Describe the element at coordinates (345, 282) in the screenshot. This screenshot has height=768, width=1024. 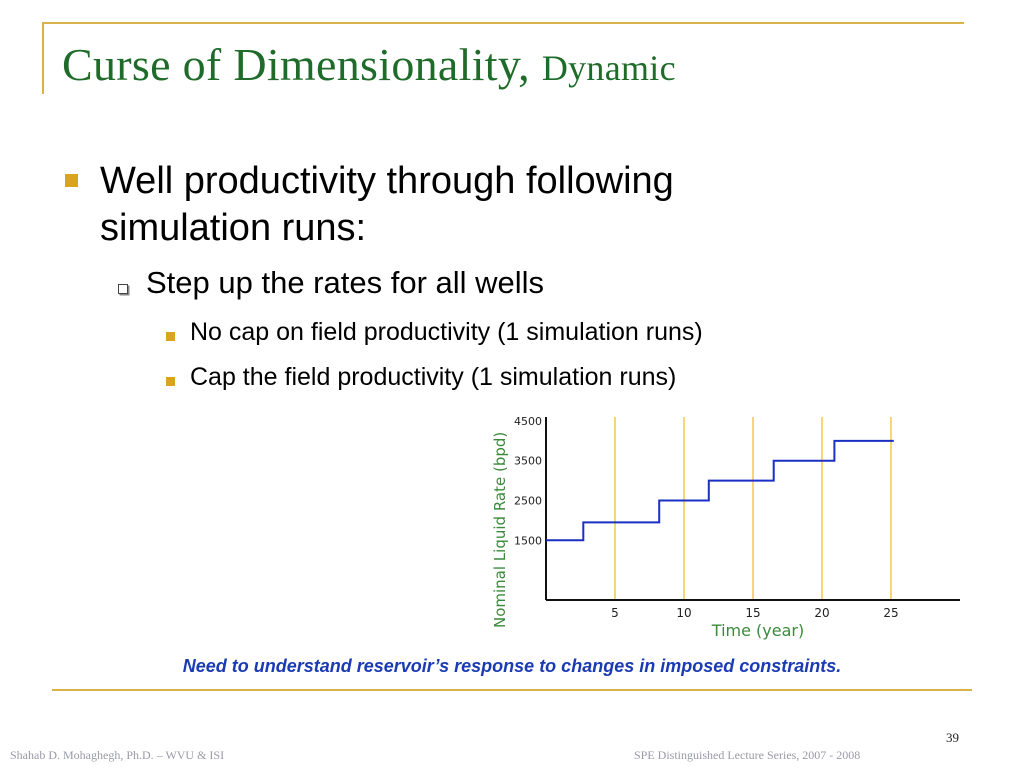
I see `bullet-level2: Step up the rates for all wells` at that location.